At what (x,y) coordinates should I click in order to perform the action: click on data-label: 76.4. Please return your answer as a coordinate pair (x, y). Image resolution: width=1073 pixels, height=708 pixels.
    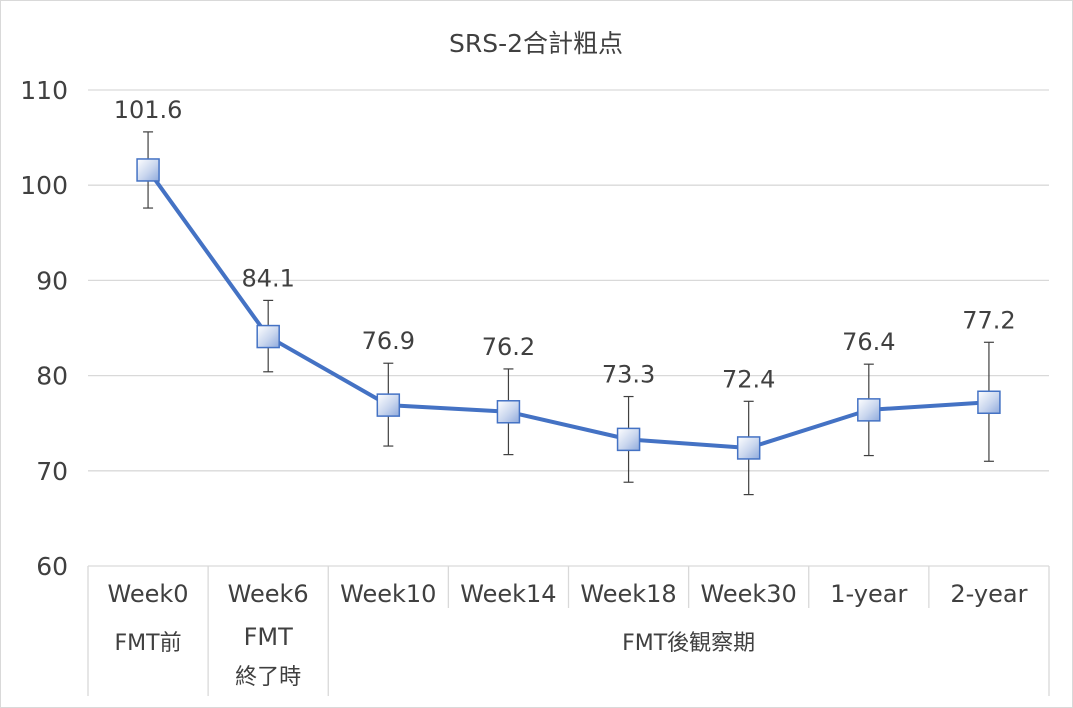
    Looking at the image, I should click on (868, 342).